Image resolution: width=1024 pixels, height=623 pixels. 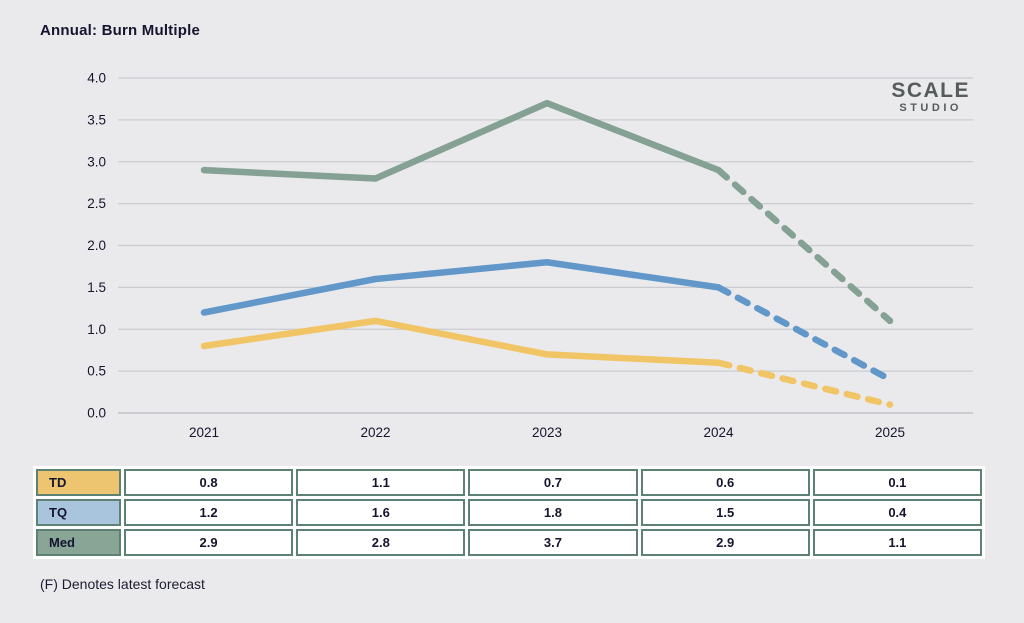 I want to click on forecast-footnote: (F) Denotes latest forecast, so click(x=122, y=584).